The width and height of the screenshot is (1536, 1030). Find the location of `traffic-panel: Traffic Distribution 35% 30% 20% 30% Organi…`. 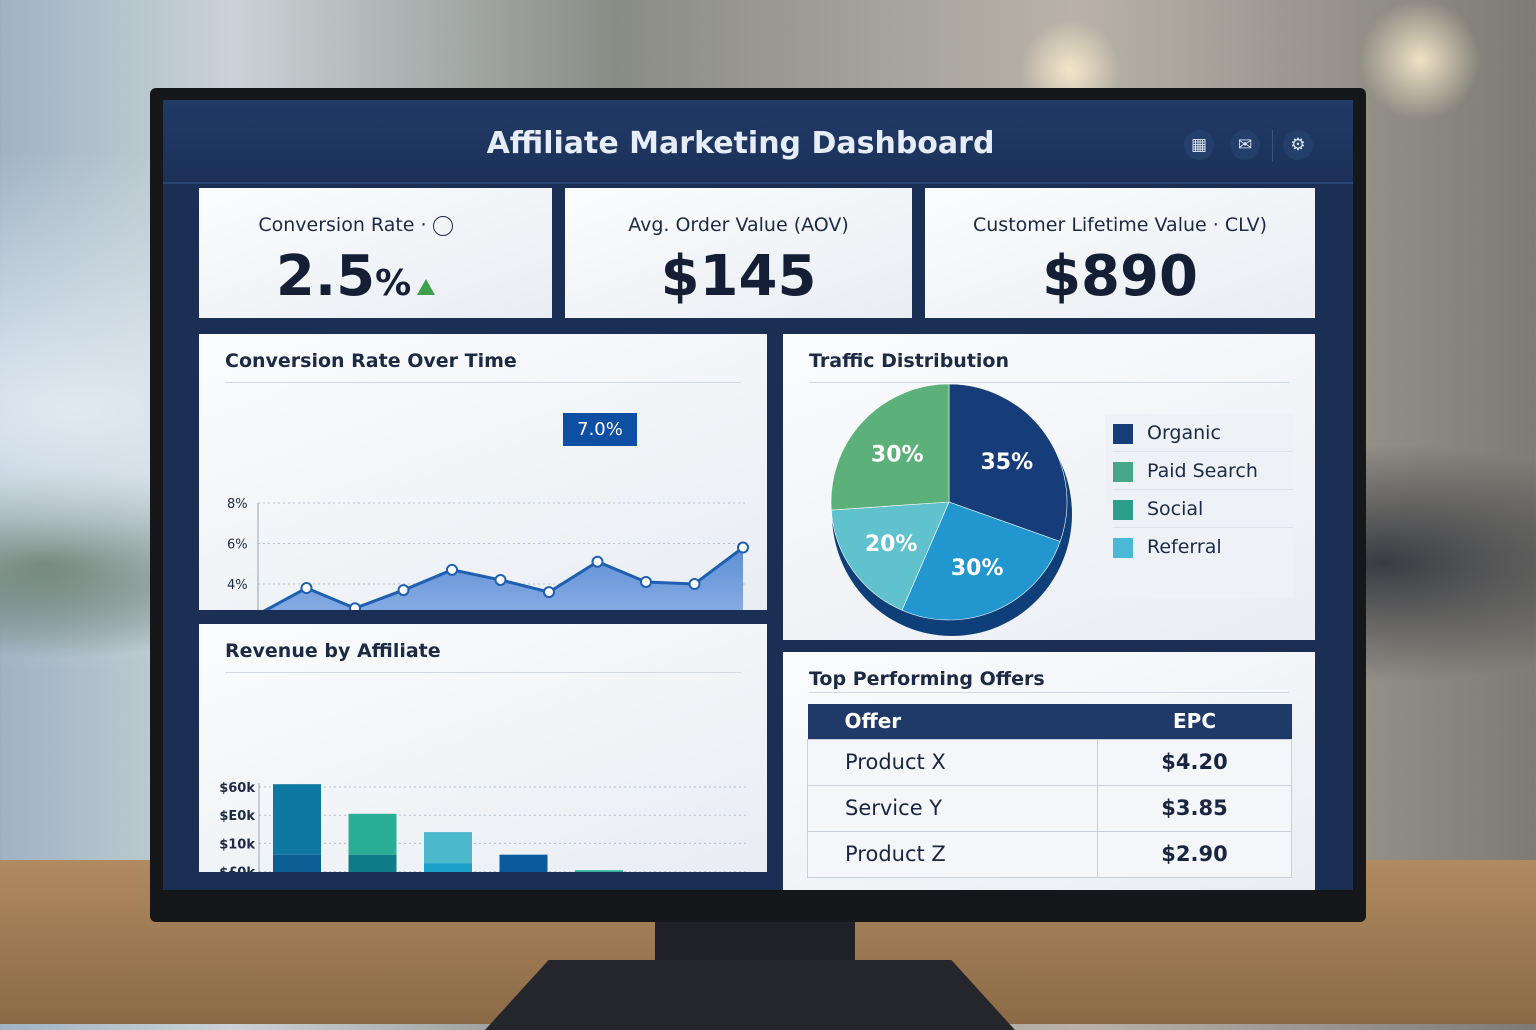

traffic-panel: Traffic Distribution 35% 30% 20% 30% Organi… is located at coordinates (1049, 487).